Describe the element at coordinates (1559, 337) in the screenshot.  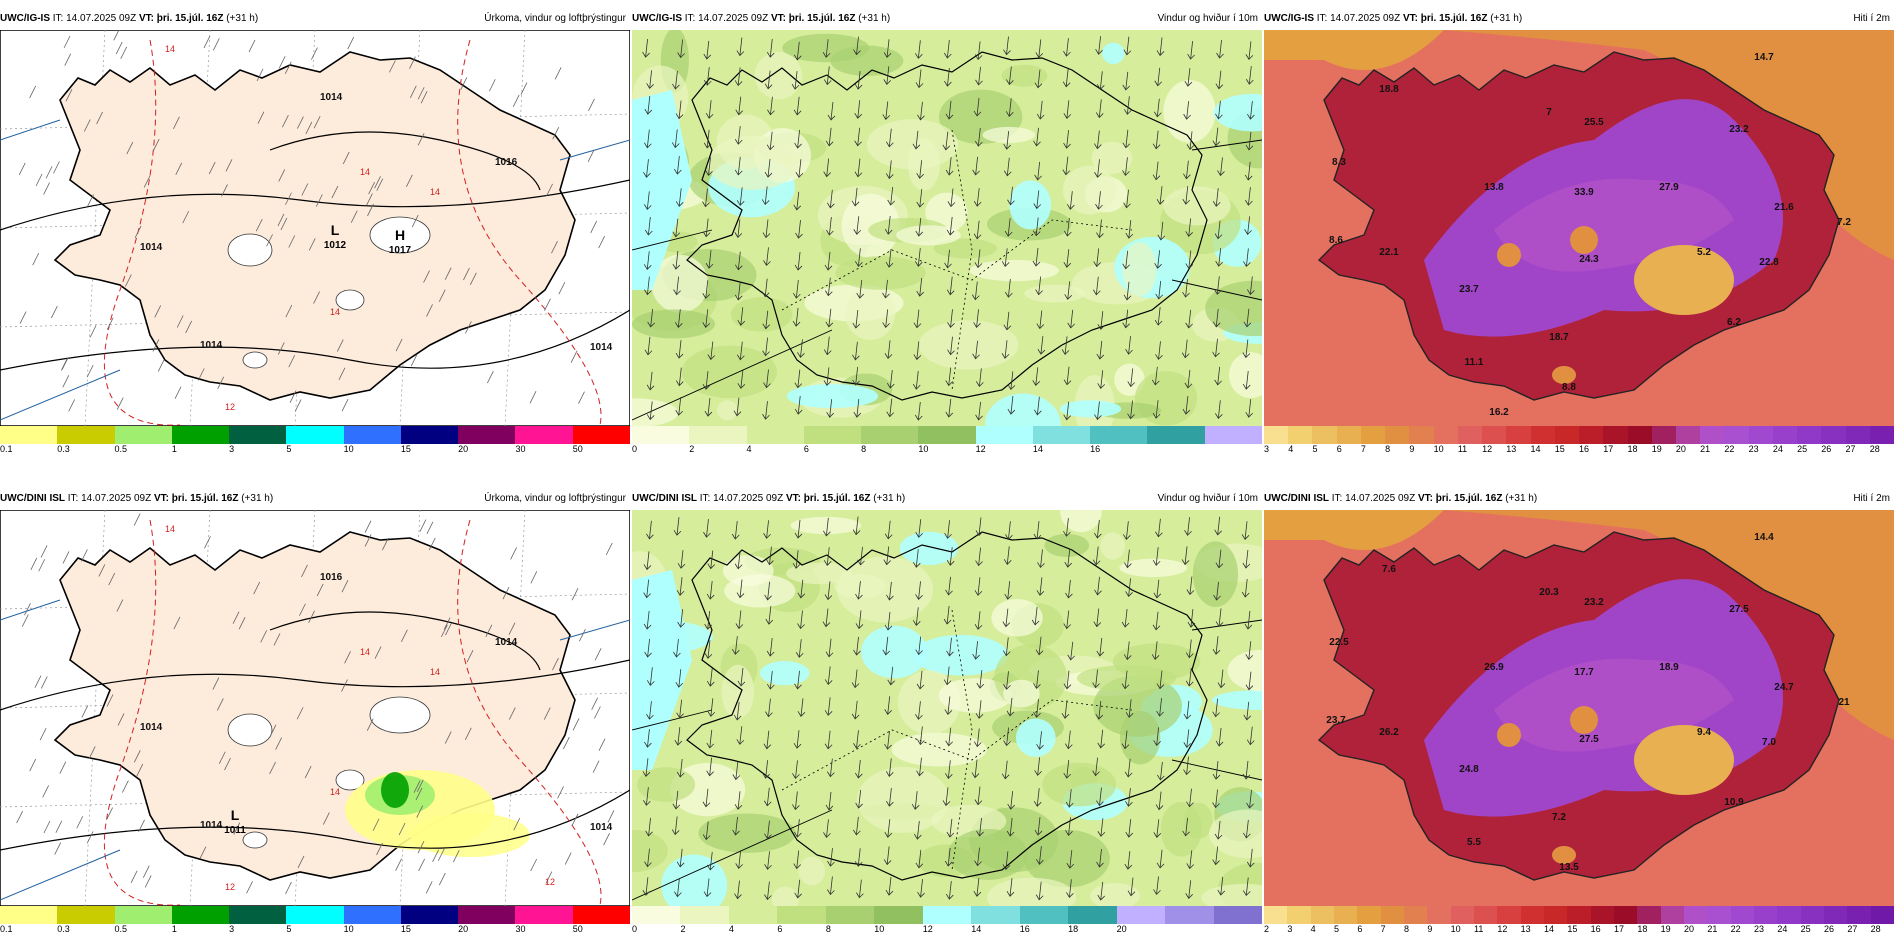
I see `temperature-value: 18.7` at that location.